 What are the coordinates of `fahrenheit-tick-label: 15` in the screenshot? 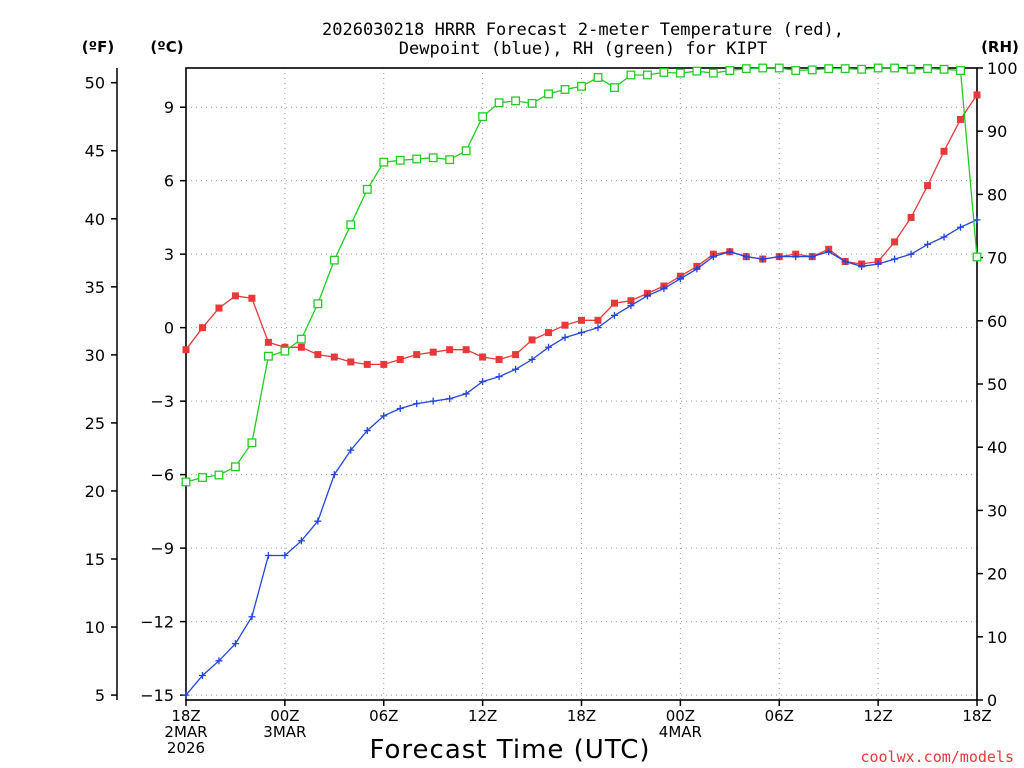 It's located at (95, 559).